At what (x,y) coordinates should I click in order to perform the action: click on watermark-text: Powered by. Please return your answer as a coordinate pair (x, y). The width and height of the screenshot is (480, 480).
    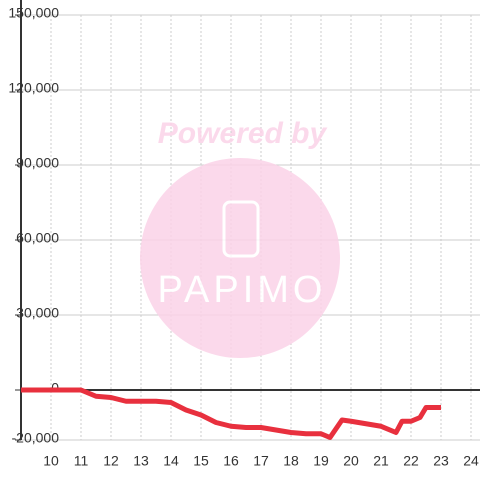
    Looking at the image, I should click on (243, 133).